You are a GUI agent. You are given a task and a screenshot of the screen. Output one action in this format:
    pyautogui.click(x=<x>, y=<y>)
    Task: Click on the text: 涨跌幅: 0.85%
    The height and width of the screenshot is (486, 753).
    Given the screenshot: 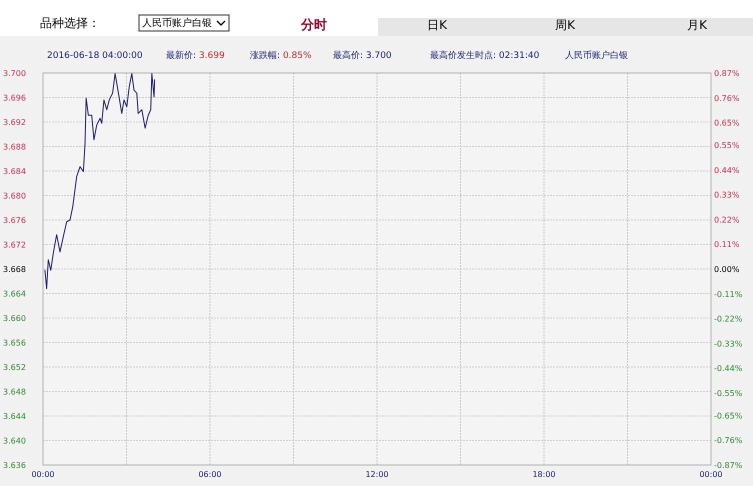 What is the action you would take?
    pyautogui.click(x=281, y=55)
    